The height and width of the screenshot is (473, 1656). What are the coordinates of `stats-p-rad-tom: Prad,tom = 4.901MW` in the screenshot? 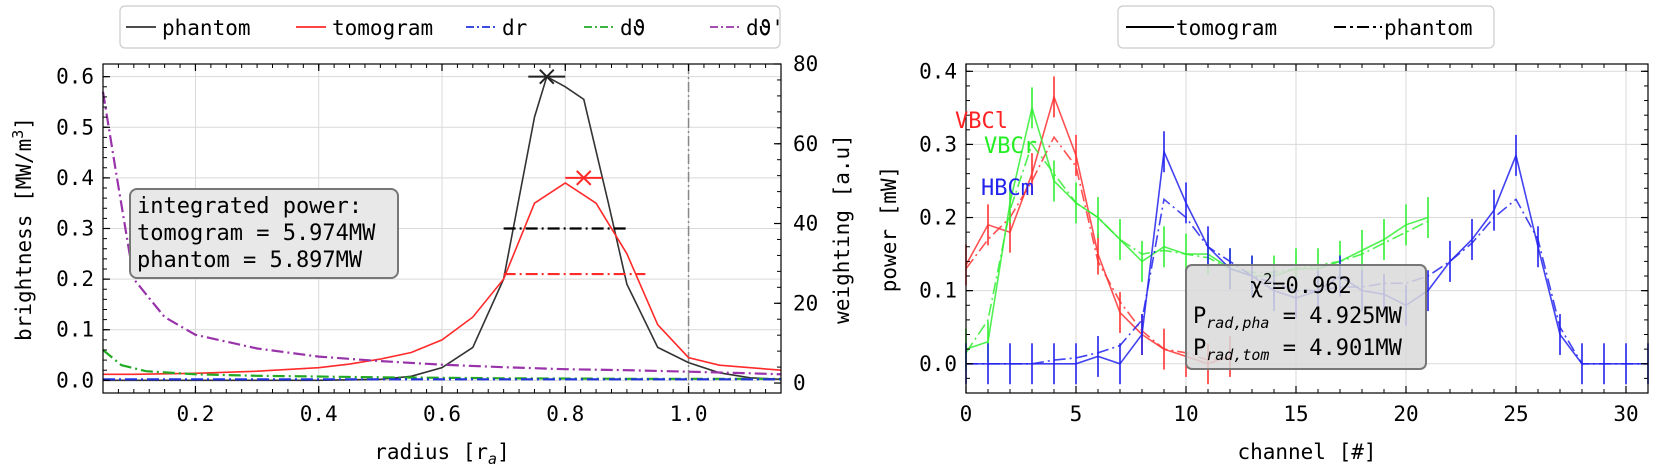 It's located at (1298, 350).